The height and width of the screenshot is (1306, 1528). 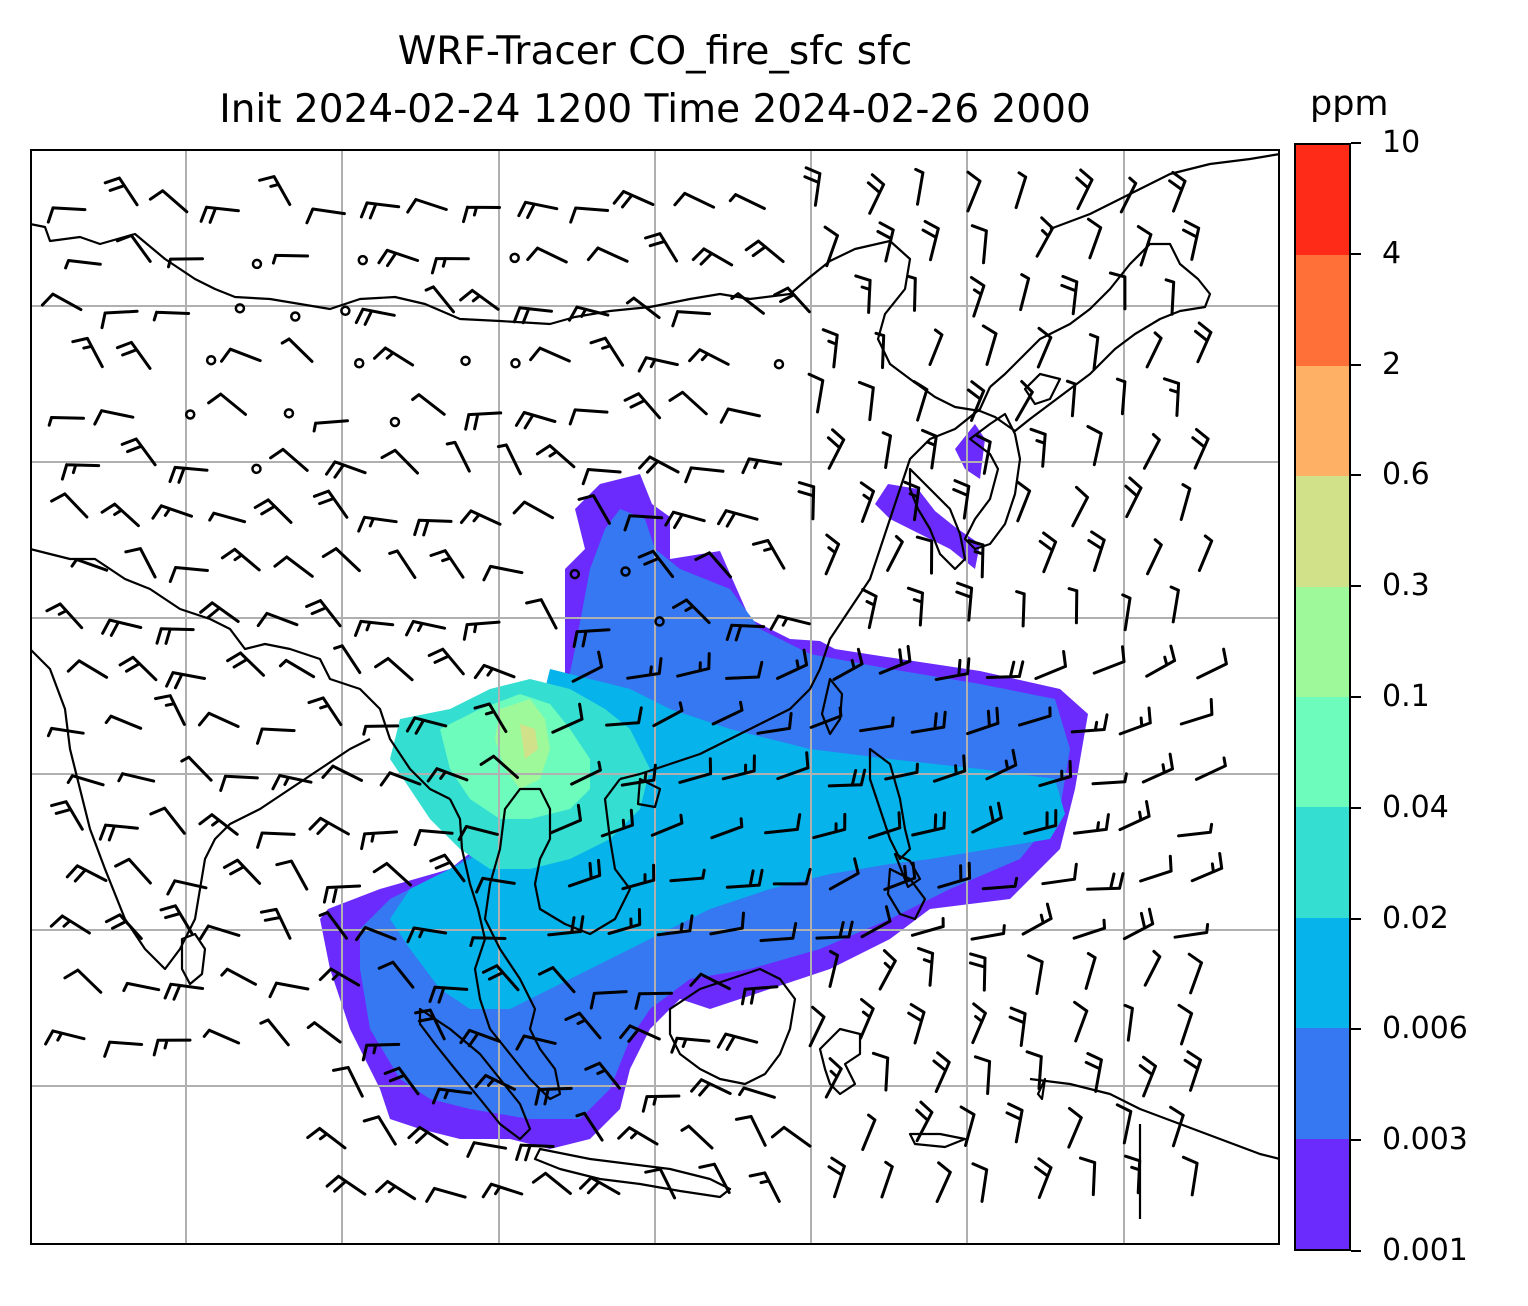 What do you see at coordinates (1322, 697) in the screenshot?
I see `colorbar` at bounding box center [1322, 697].